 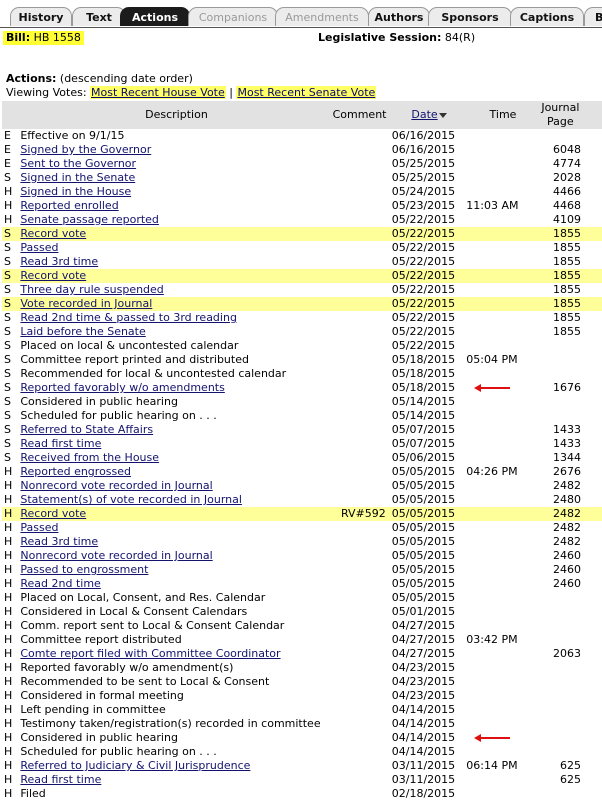 What do you see at coordinates (176, 234) in the screenshot?
I see `description-cell: Record vote` at bounding box center [176, 234].